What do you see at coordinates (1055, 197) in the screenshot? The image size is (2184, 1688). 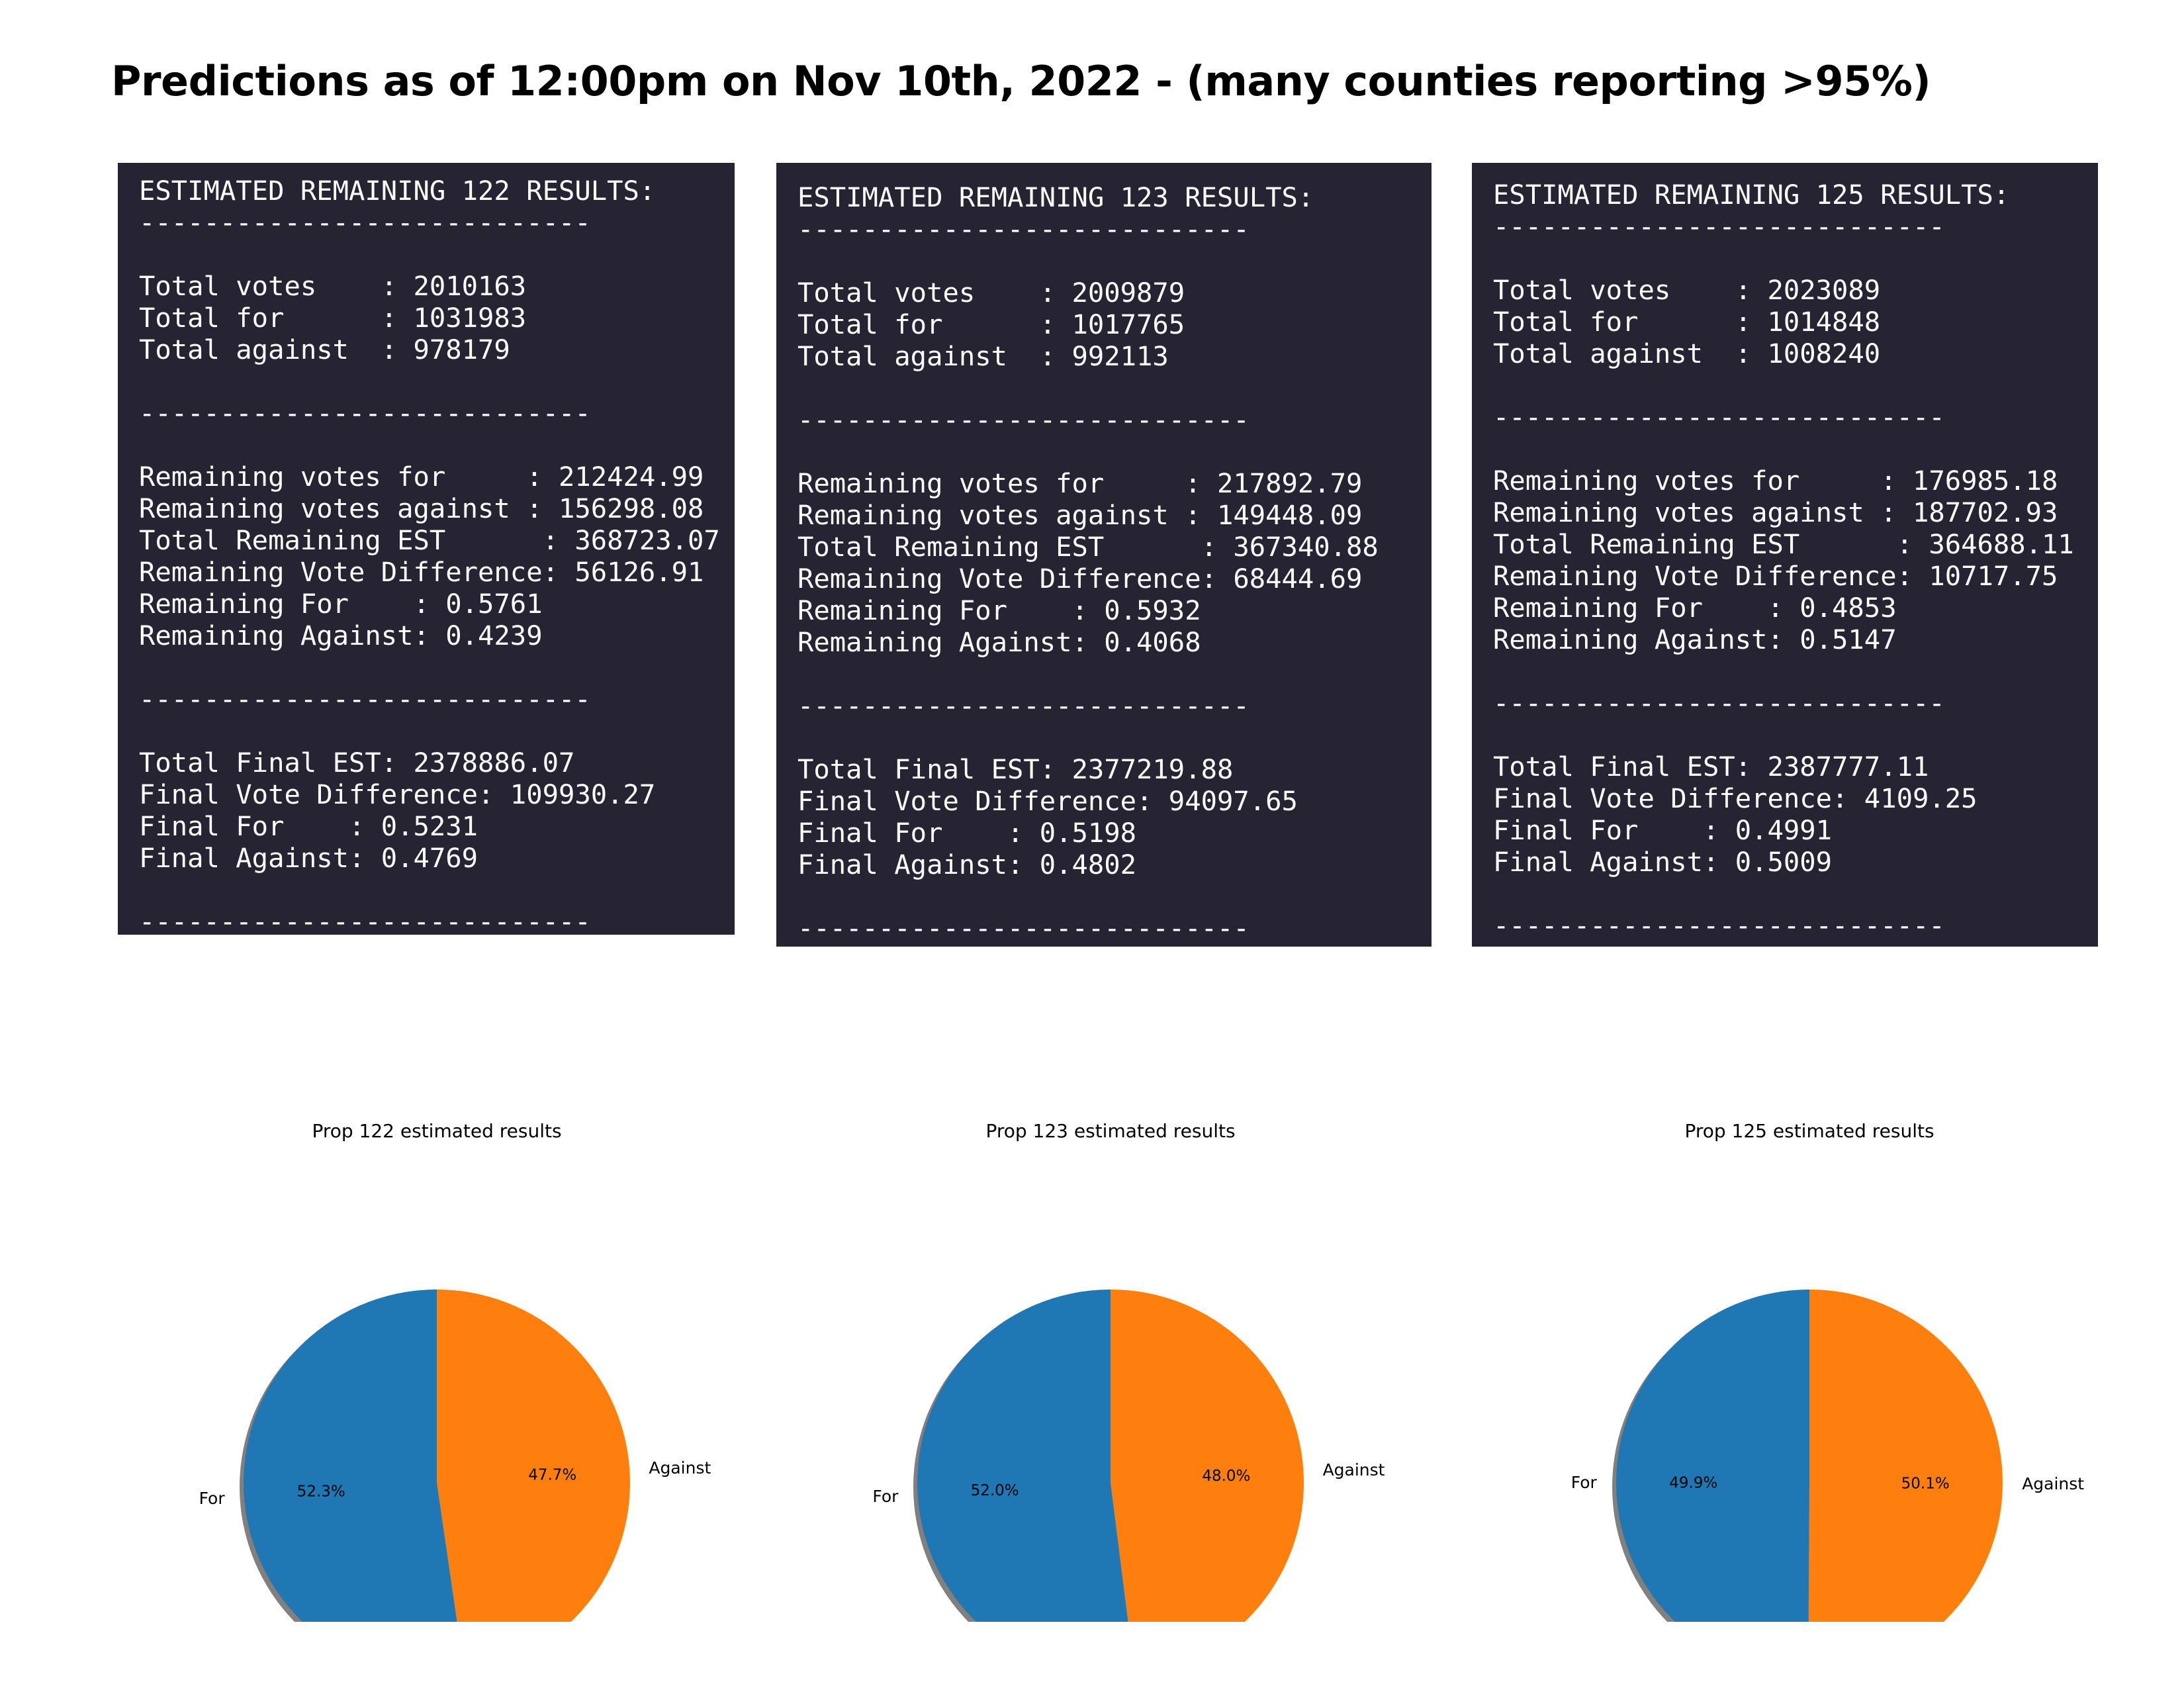 I see `terminal-line: ESTIMATED REMAINING 123 RESULTS:` at bounding box center [1055, 197].